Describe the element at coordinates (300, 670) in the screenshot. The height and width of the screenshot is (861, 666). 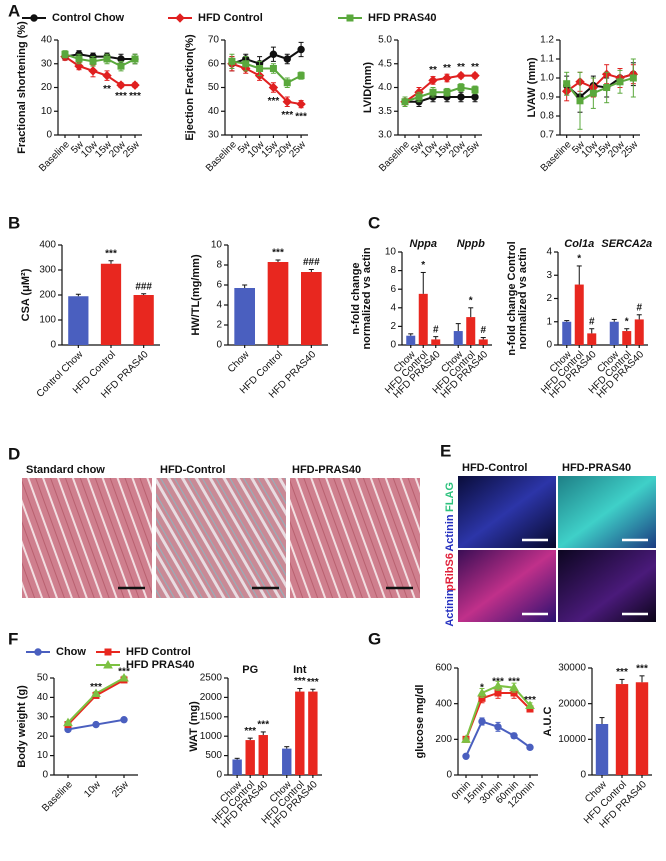
I see `group-label: Int` at that location.